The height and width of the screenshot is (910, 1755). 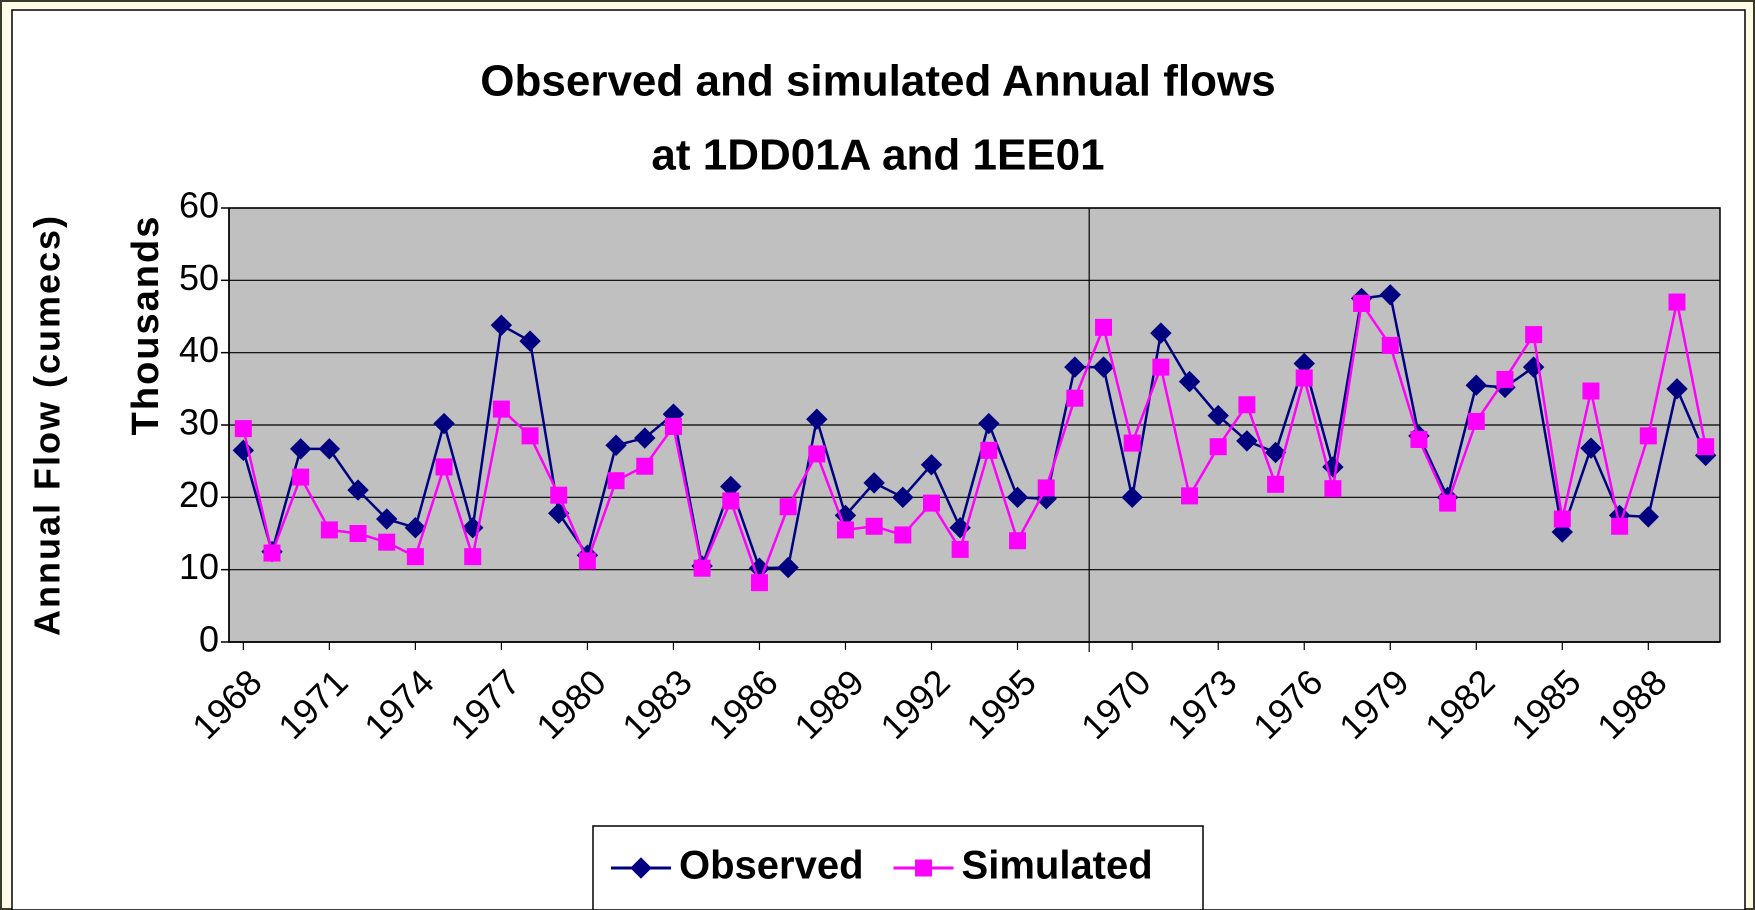 What do you see at coordinates (199, 494) in the screenshot?
I see `y-tick-label: 20` at bounding box center [199, 494].